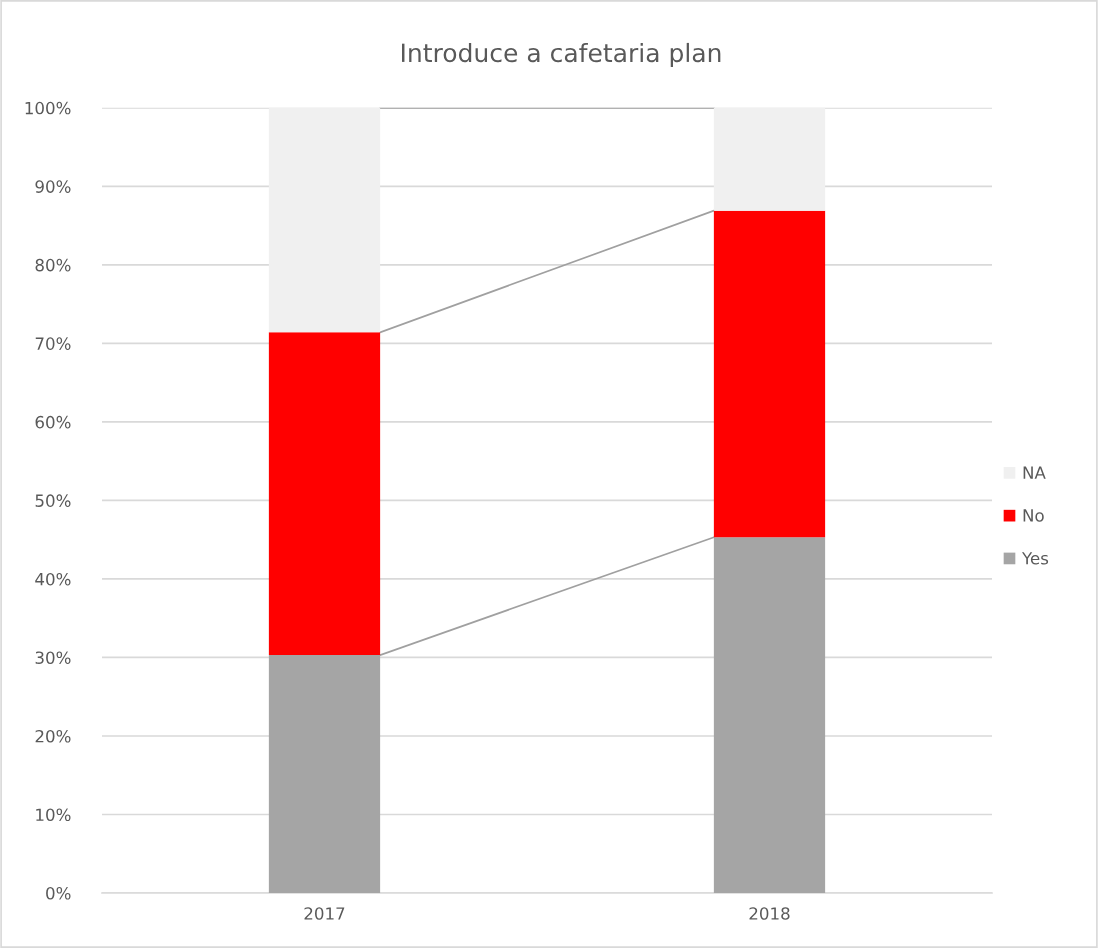 The image size is (1098, 948). Describe the element at coordinates (1034, 472) in the screenshot. I see `legend-label: NA` at that location.